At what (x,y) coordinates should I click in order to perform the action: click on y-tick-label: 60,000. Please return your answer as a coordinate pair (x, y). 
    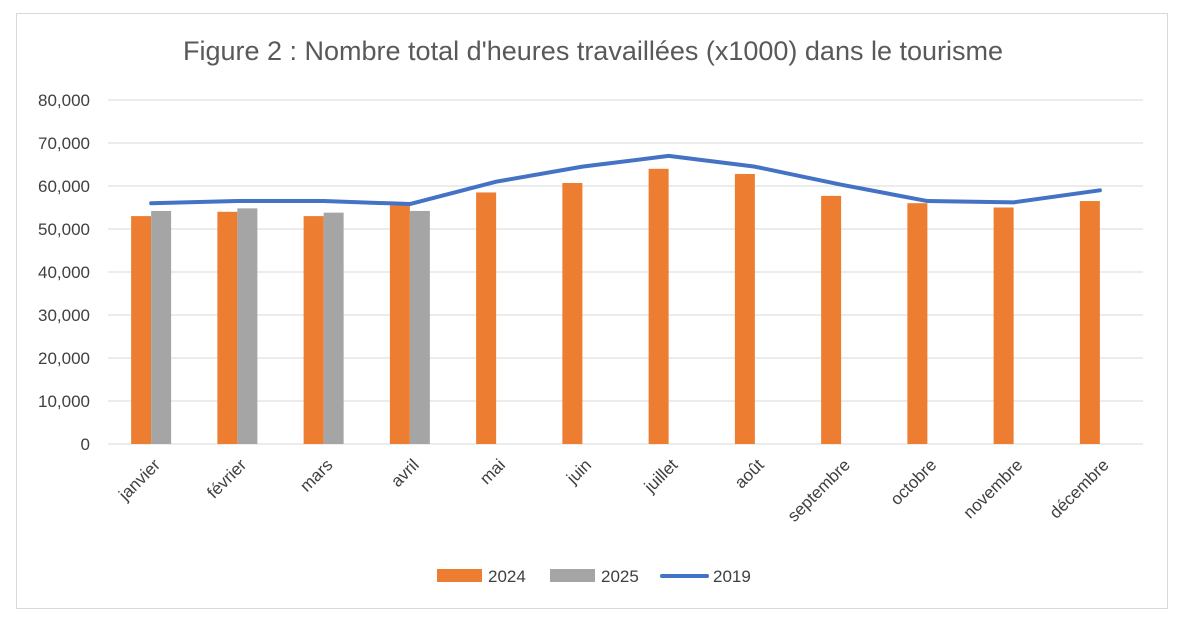
    Looking at the image, I should click on (64, 186).